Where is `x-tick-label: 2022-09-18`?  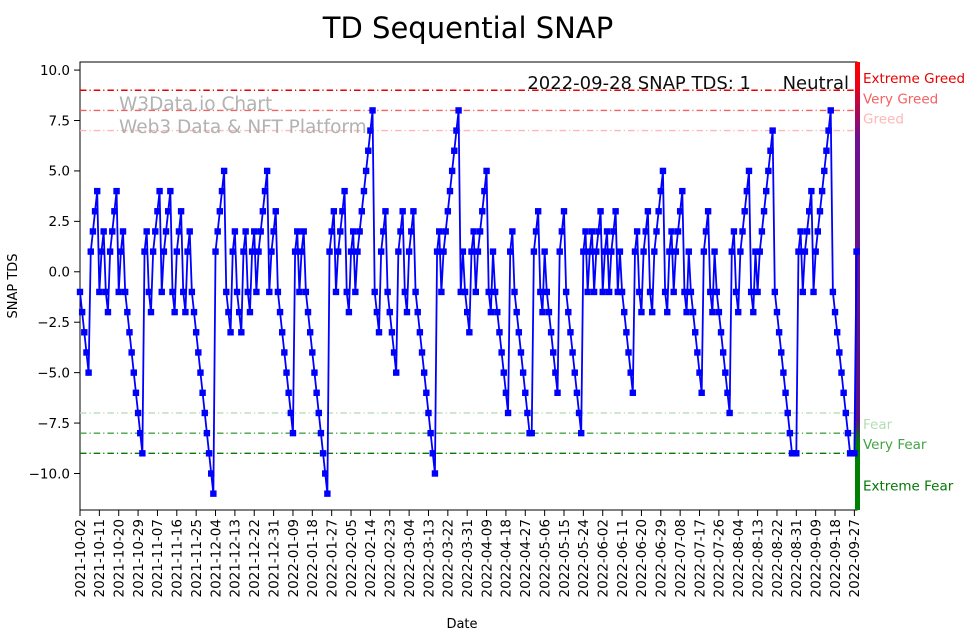 x-tick-label: 2022-09-18 is located at coordinates (836, 558).